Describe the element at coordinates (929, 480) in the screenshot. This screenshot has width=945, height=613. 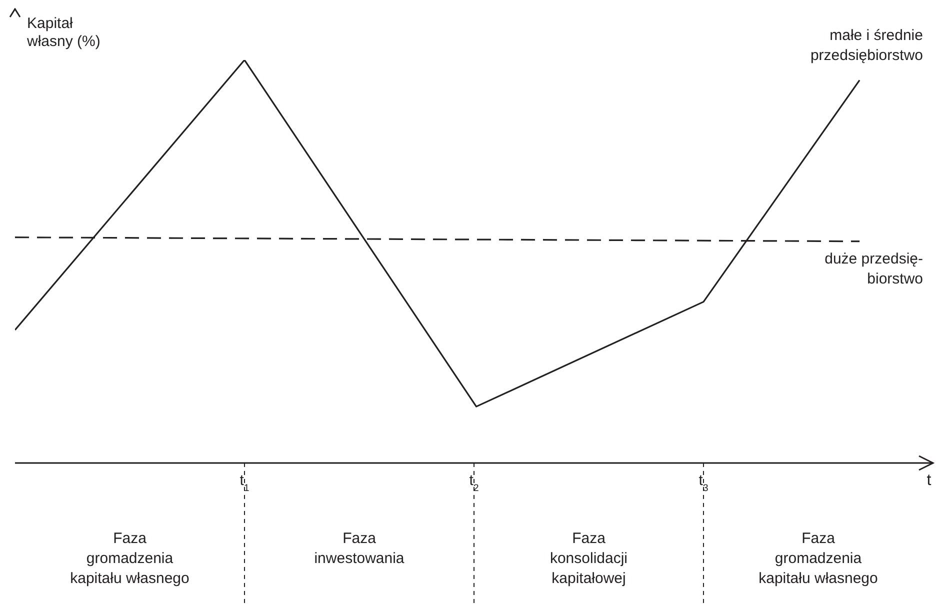
I see `x-axis-title: t` at that location.